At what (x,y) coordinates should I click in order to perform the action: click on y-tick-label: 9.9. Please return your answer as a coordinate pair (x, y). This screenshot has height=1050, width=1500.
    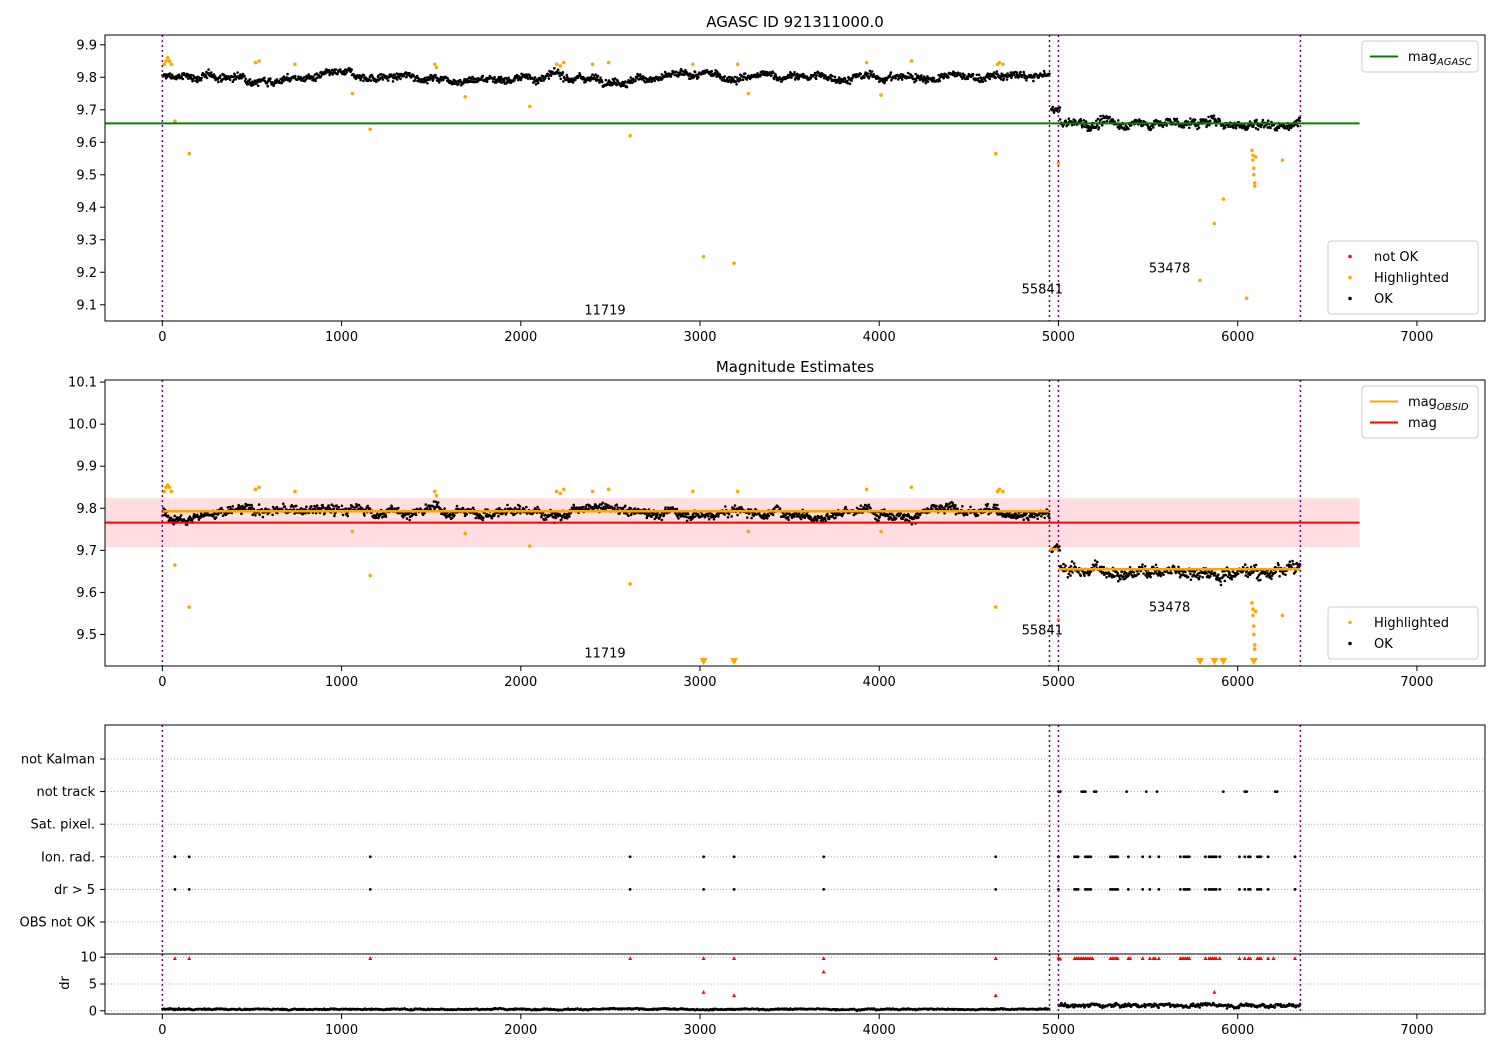
    Looking at the image, I should click on (86, 45).